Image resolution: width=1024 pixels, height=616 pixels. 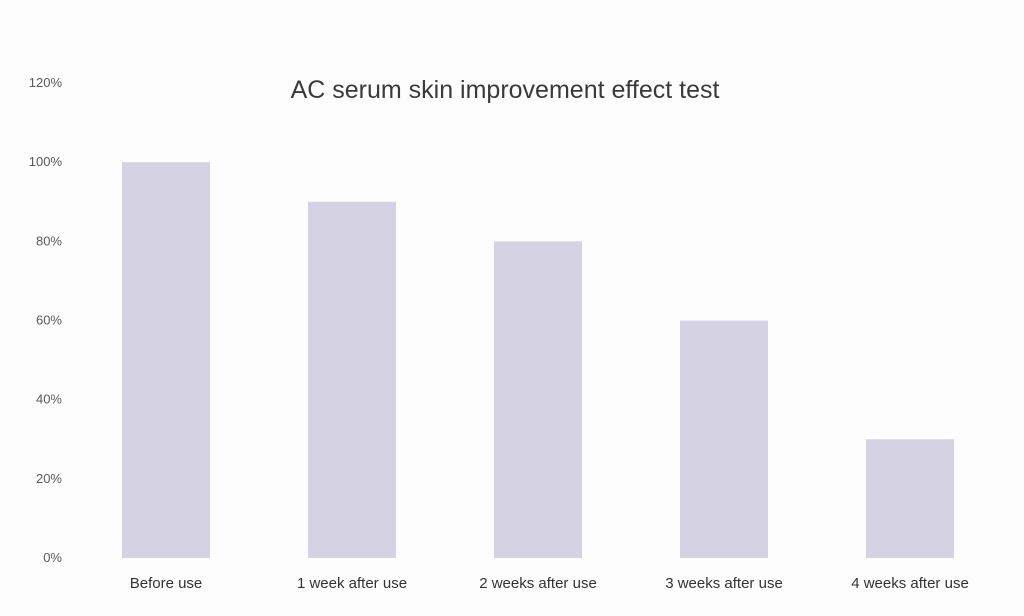 What do you see at coordinates (505, 90) in the screenshot?
I see `chart-title: AC serum skin improvement effect test` at bounding box center [505, 90].